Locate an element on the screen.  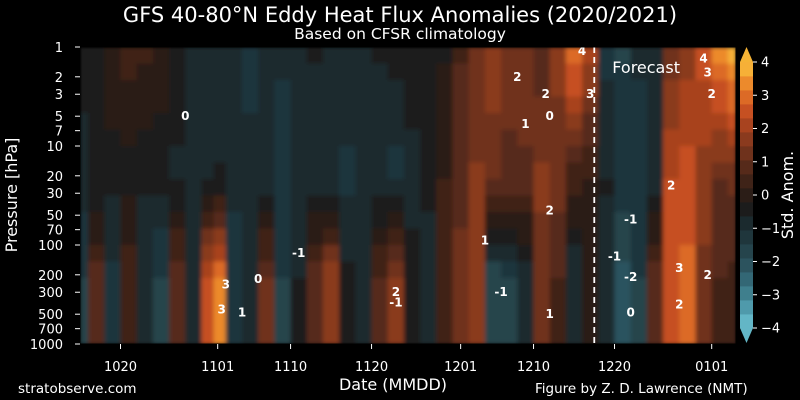
y-tick-label: 700 is located at coordinates (50, 330).